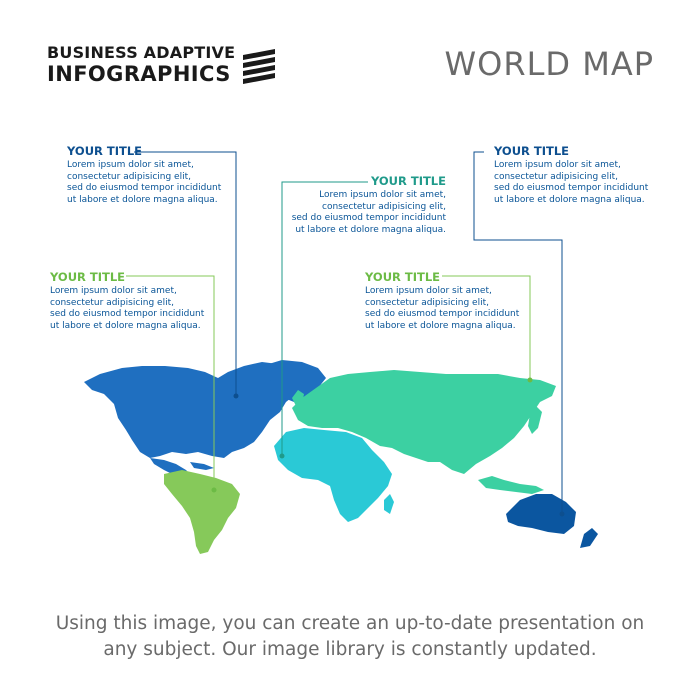  Describe the element at coordinates (294, 381) in the screenshot. I see `greenland-region` at that location.